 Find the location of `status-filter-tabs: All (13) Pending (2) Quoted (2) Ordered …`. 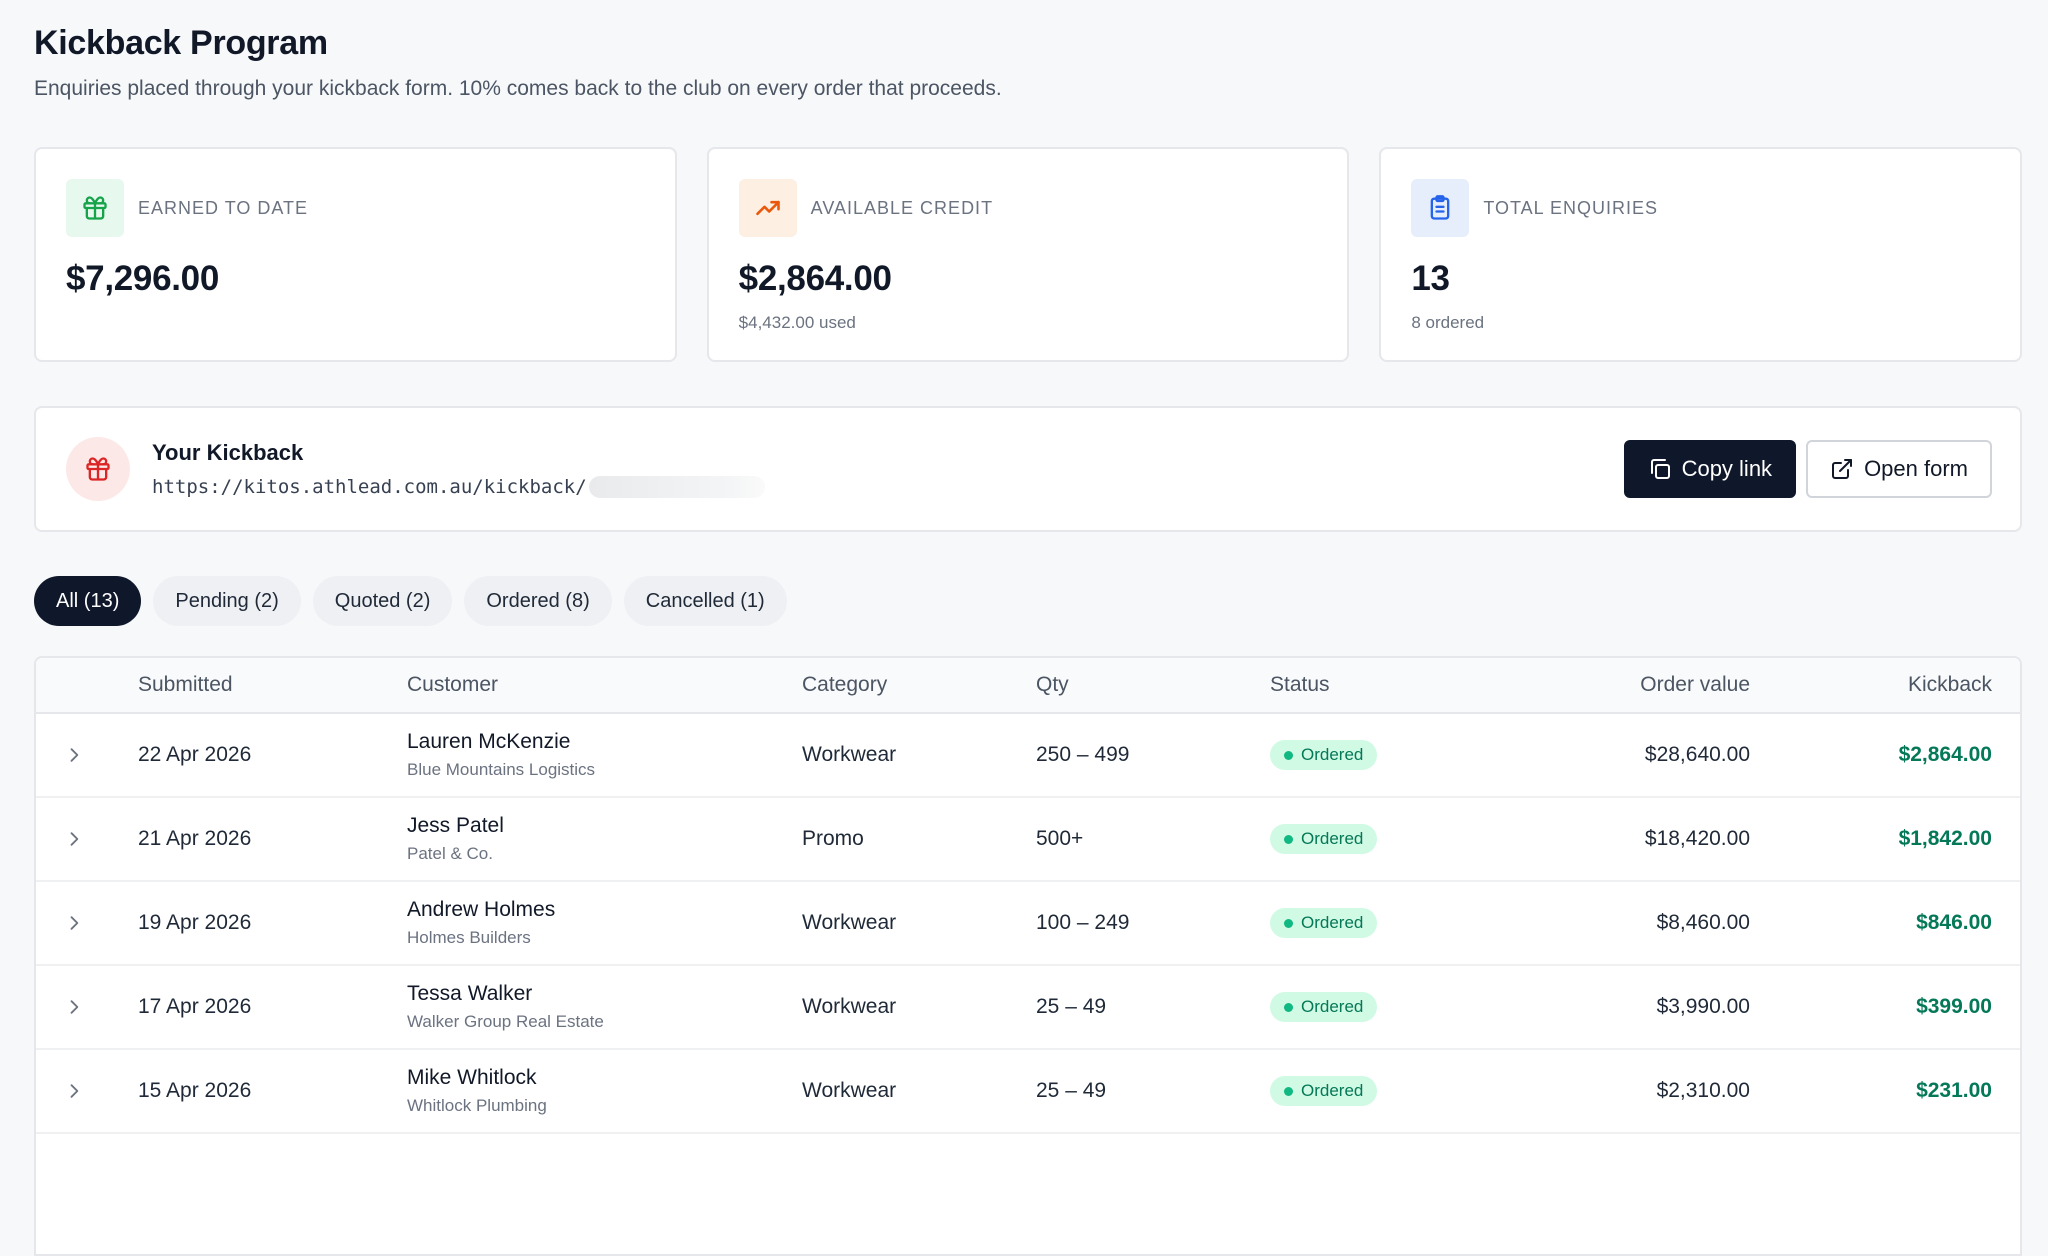

status-filter-tabs: All (13) Pending (2) Quoted (2) Ordered … is located at coordinates (1028, 601).